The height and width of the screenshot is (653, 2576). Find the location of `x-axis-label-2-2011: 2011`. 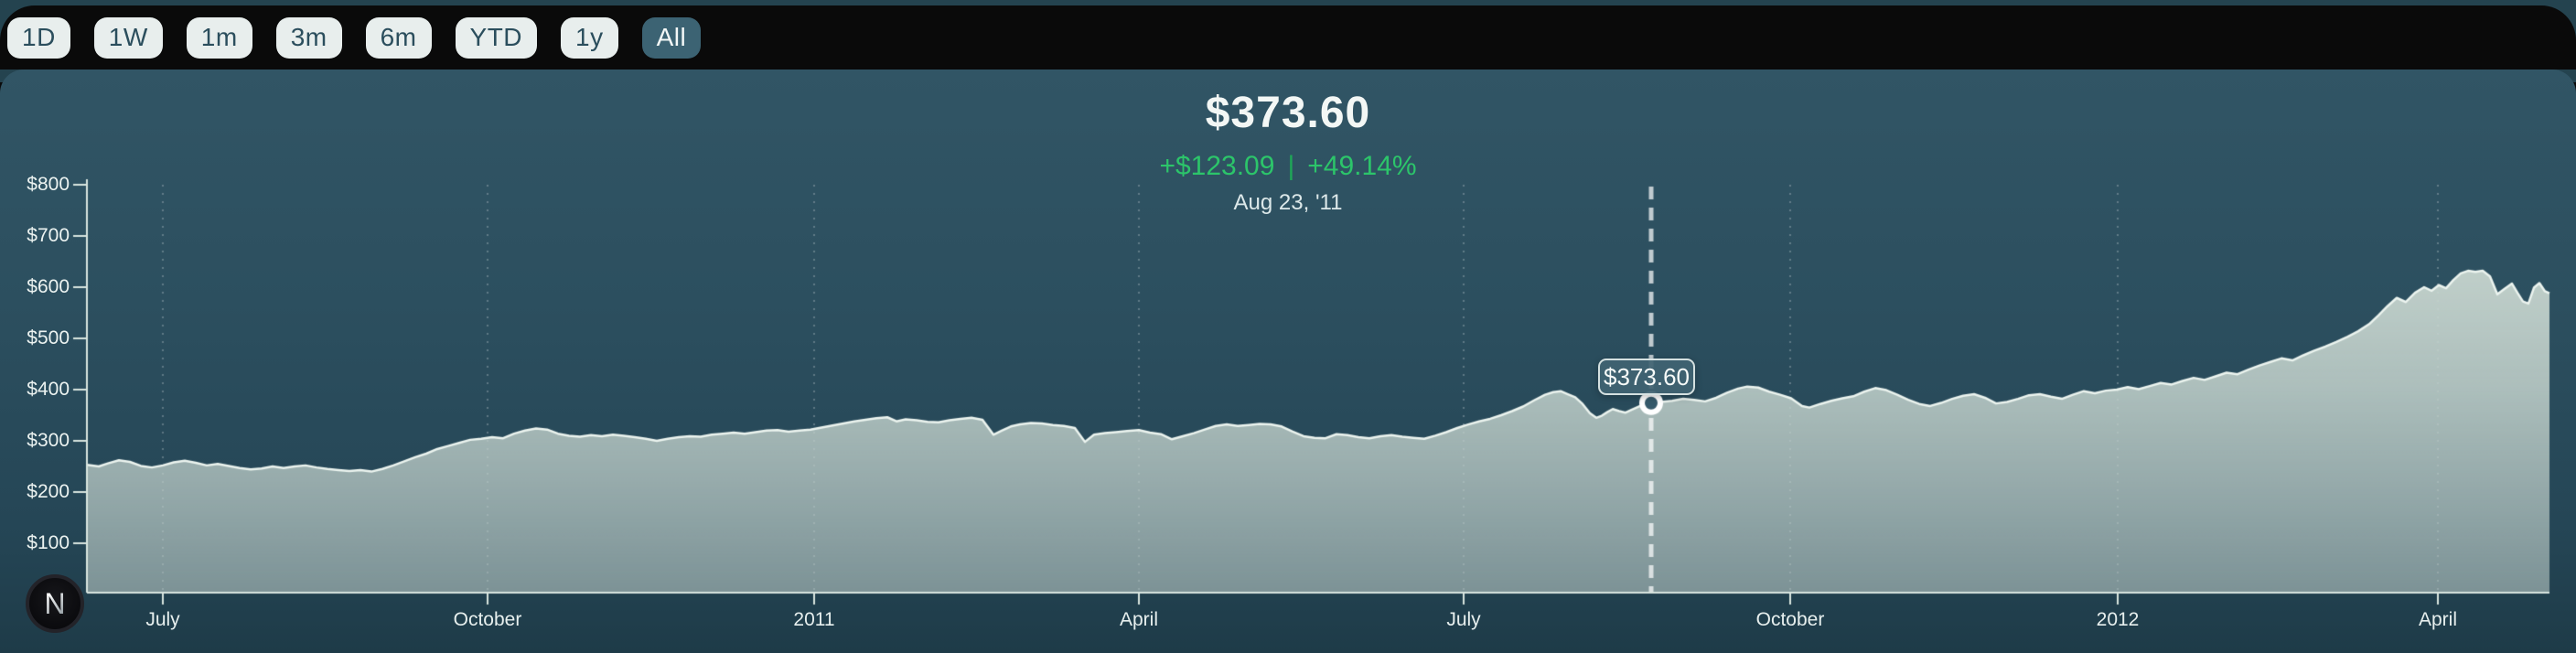

x-axis-label-2-2011: 2011 is located at coordinates (814, 619).